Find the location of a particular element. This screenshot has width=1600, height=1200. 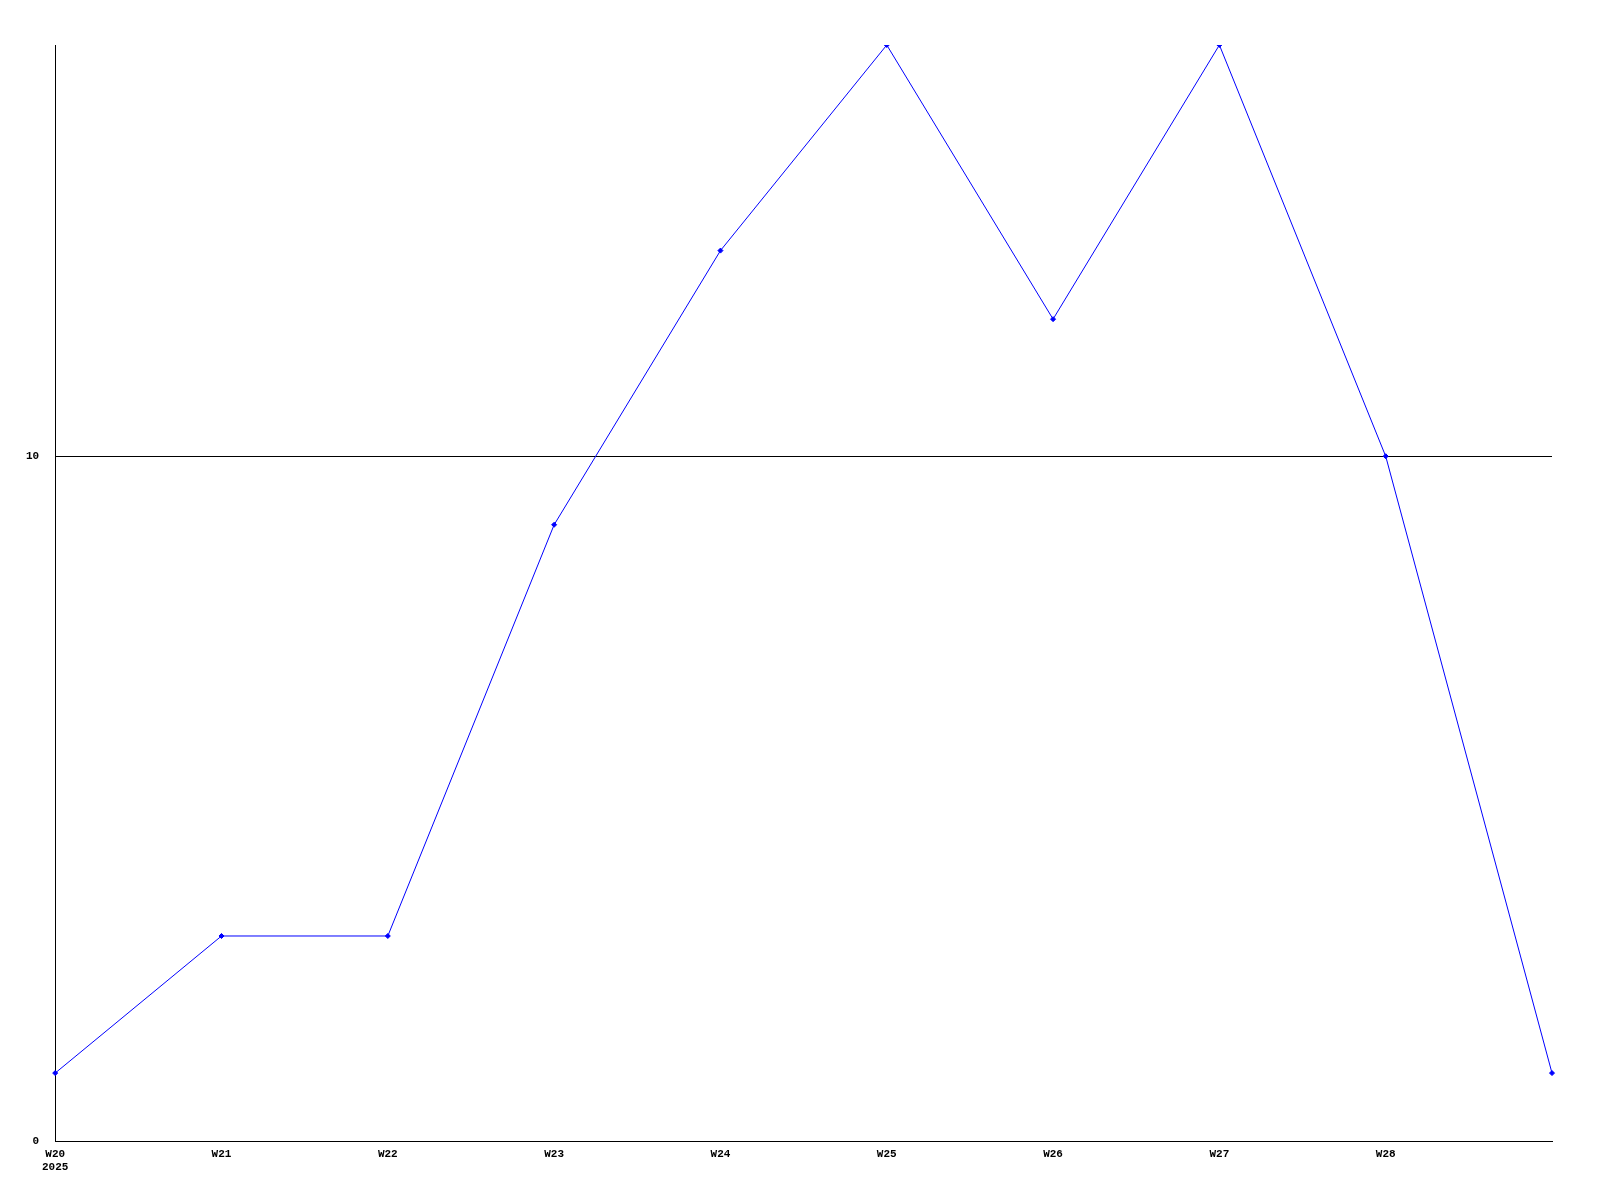

x-tick-label: W27 is located at coordinates (1219, 1153).